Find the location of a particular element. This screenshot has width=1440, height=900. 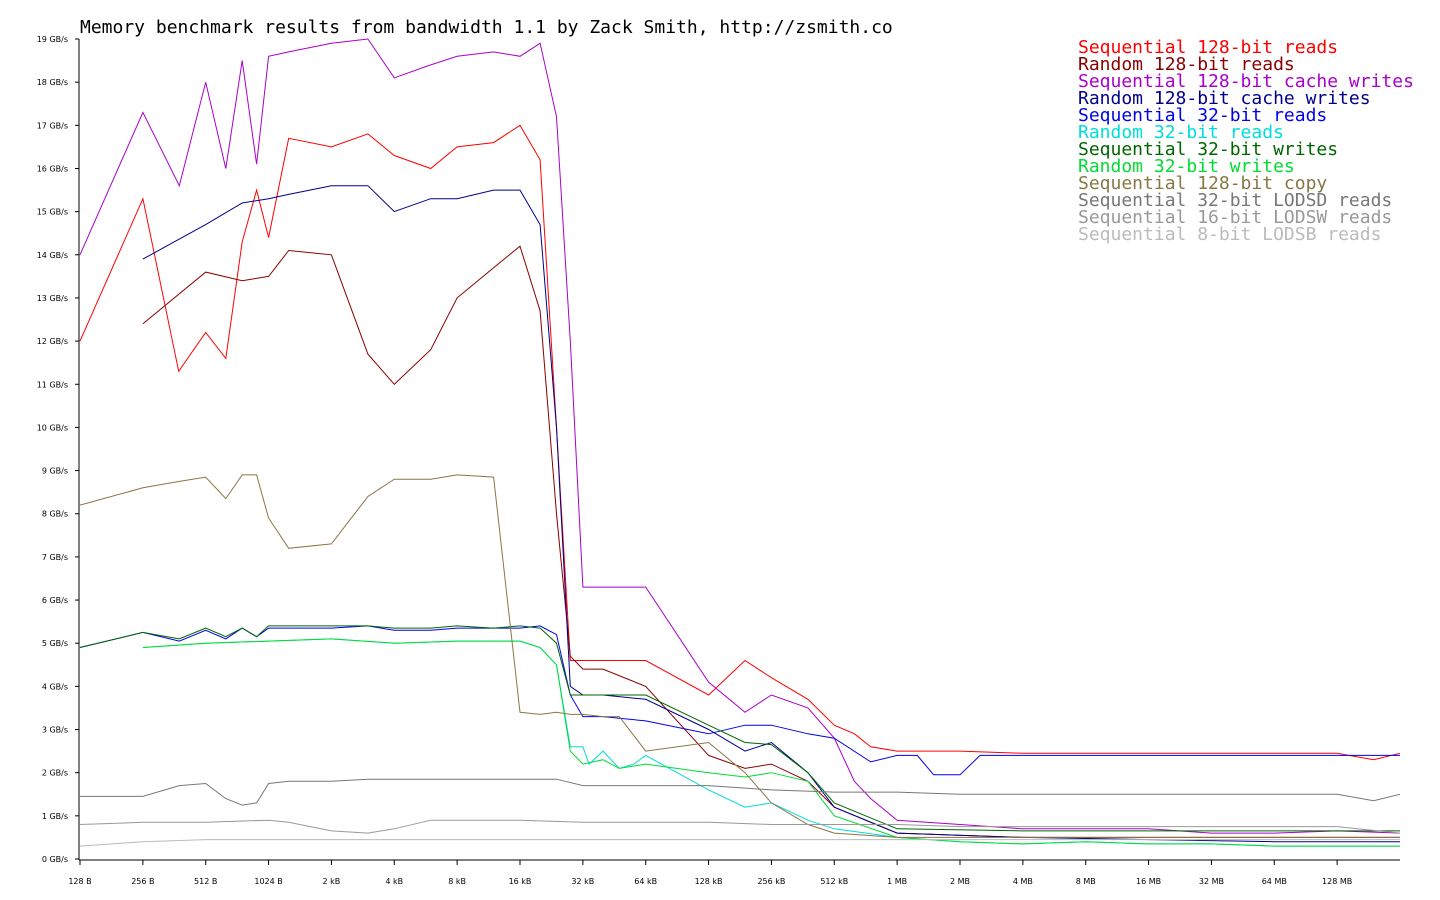

y-tick-label: 6 GB/s is located at coordinates (55, 600).